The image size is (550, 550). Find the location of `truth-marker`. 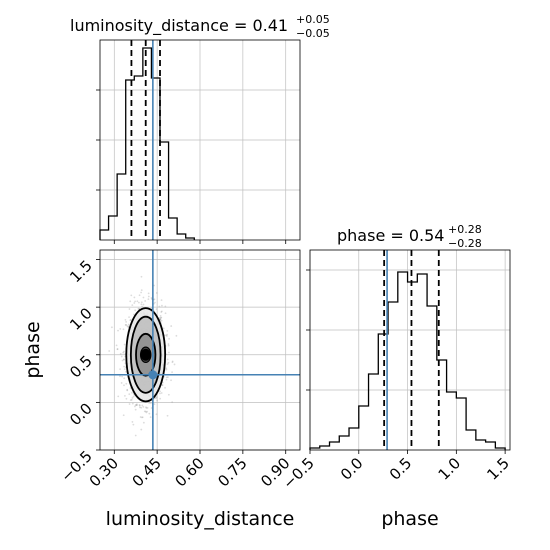

truth-marker is located at coordinates (153, 375).